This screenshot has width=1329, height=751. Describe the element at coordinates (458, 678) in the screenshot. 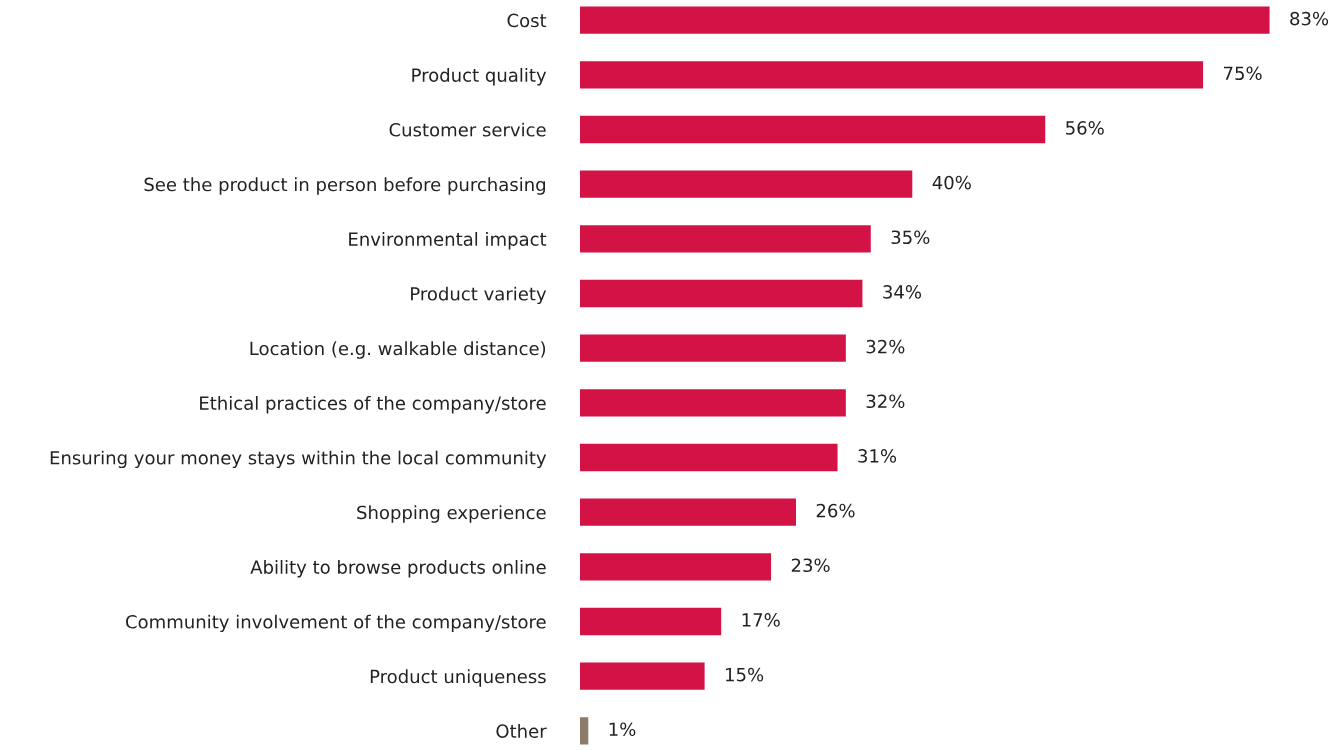

I see `y-tick-label: Product uniqueness` at that location.